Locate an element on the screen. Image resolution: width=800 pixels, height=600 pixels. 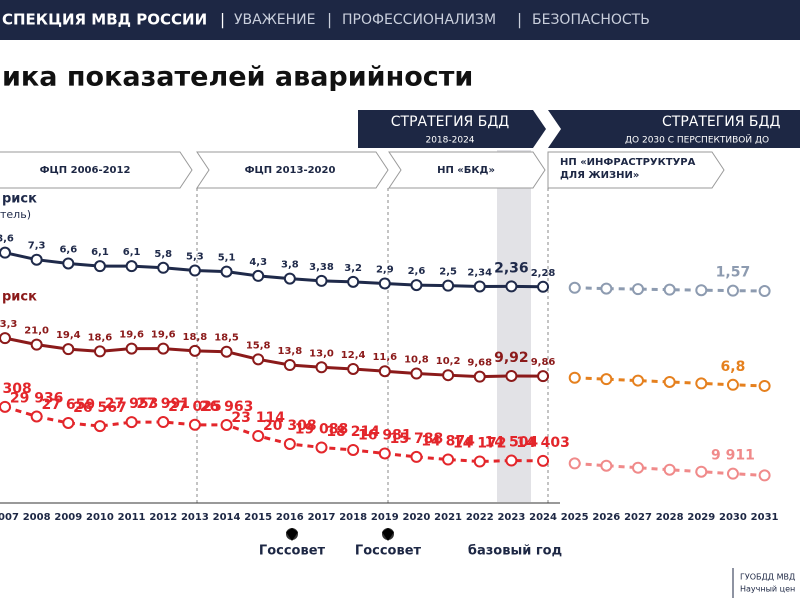
data-label: 19,4 is located at coordinates (68, 335).